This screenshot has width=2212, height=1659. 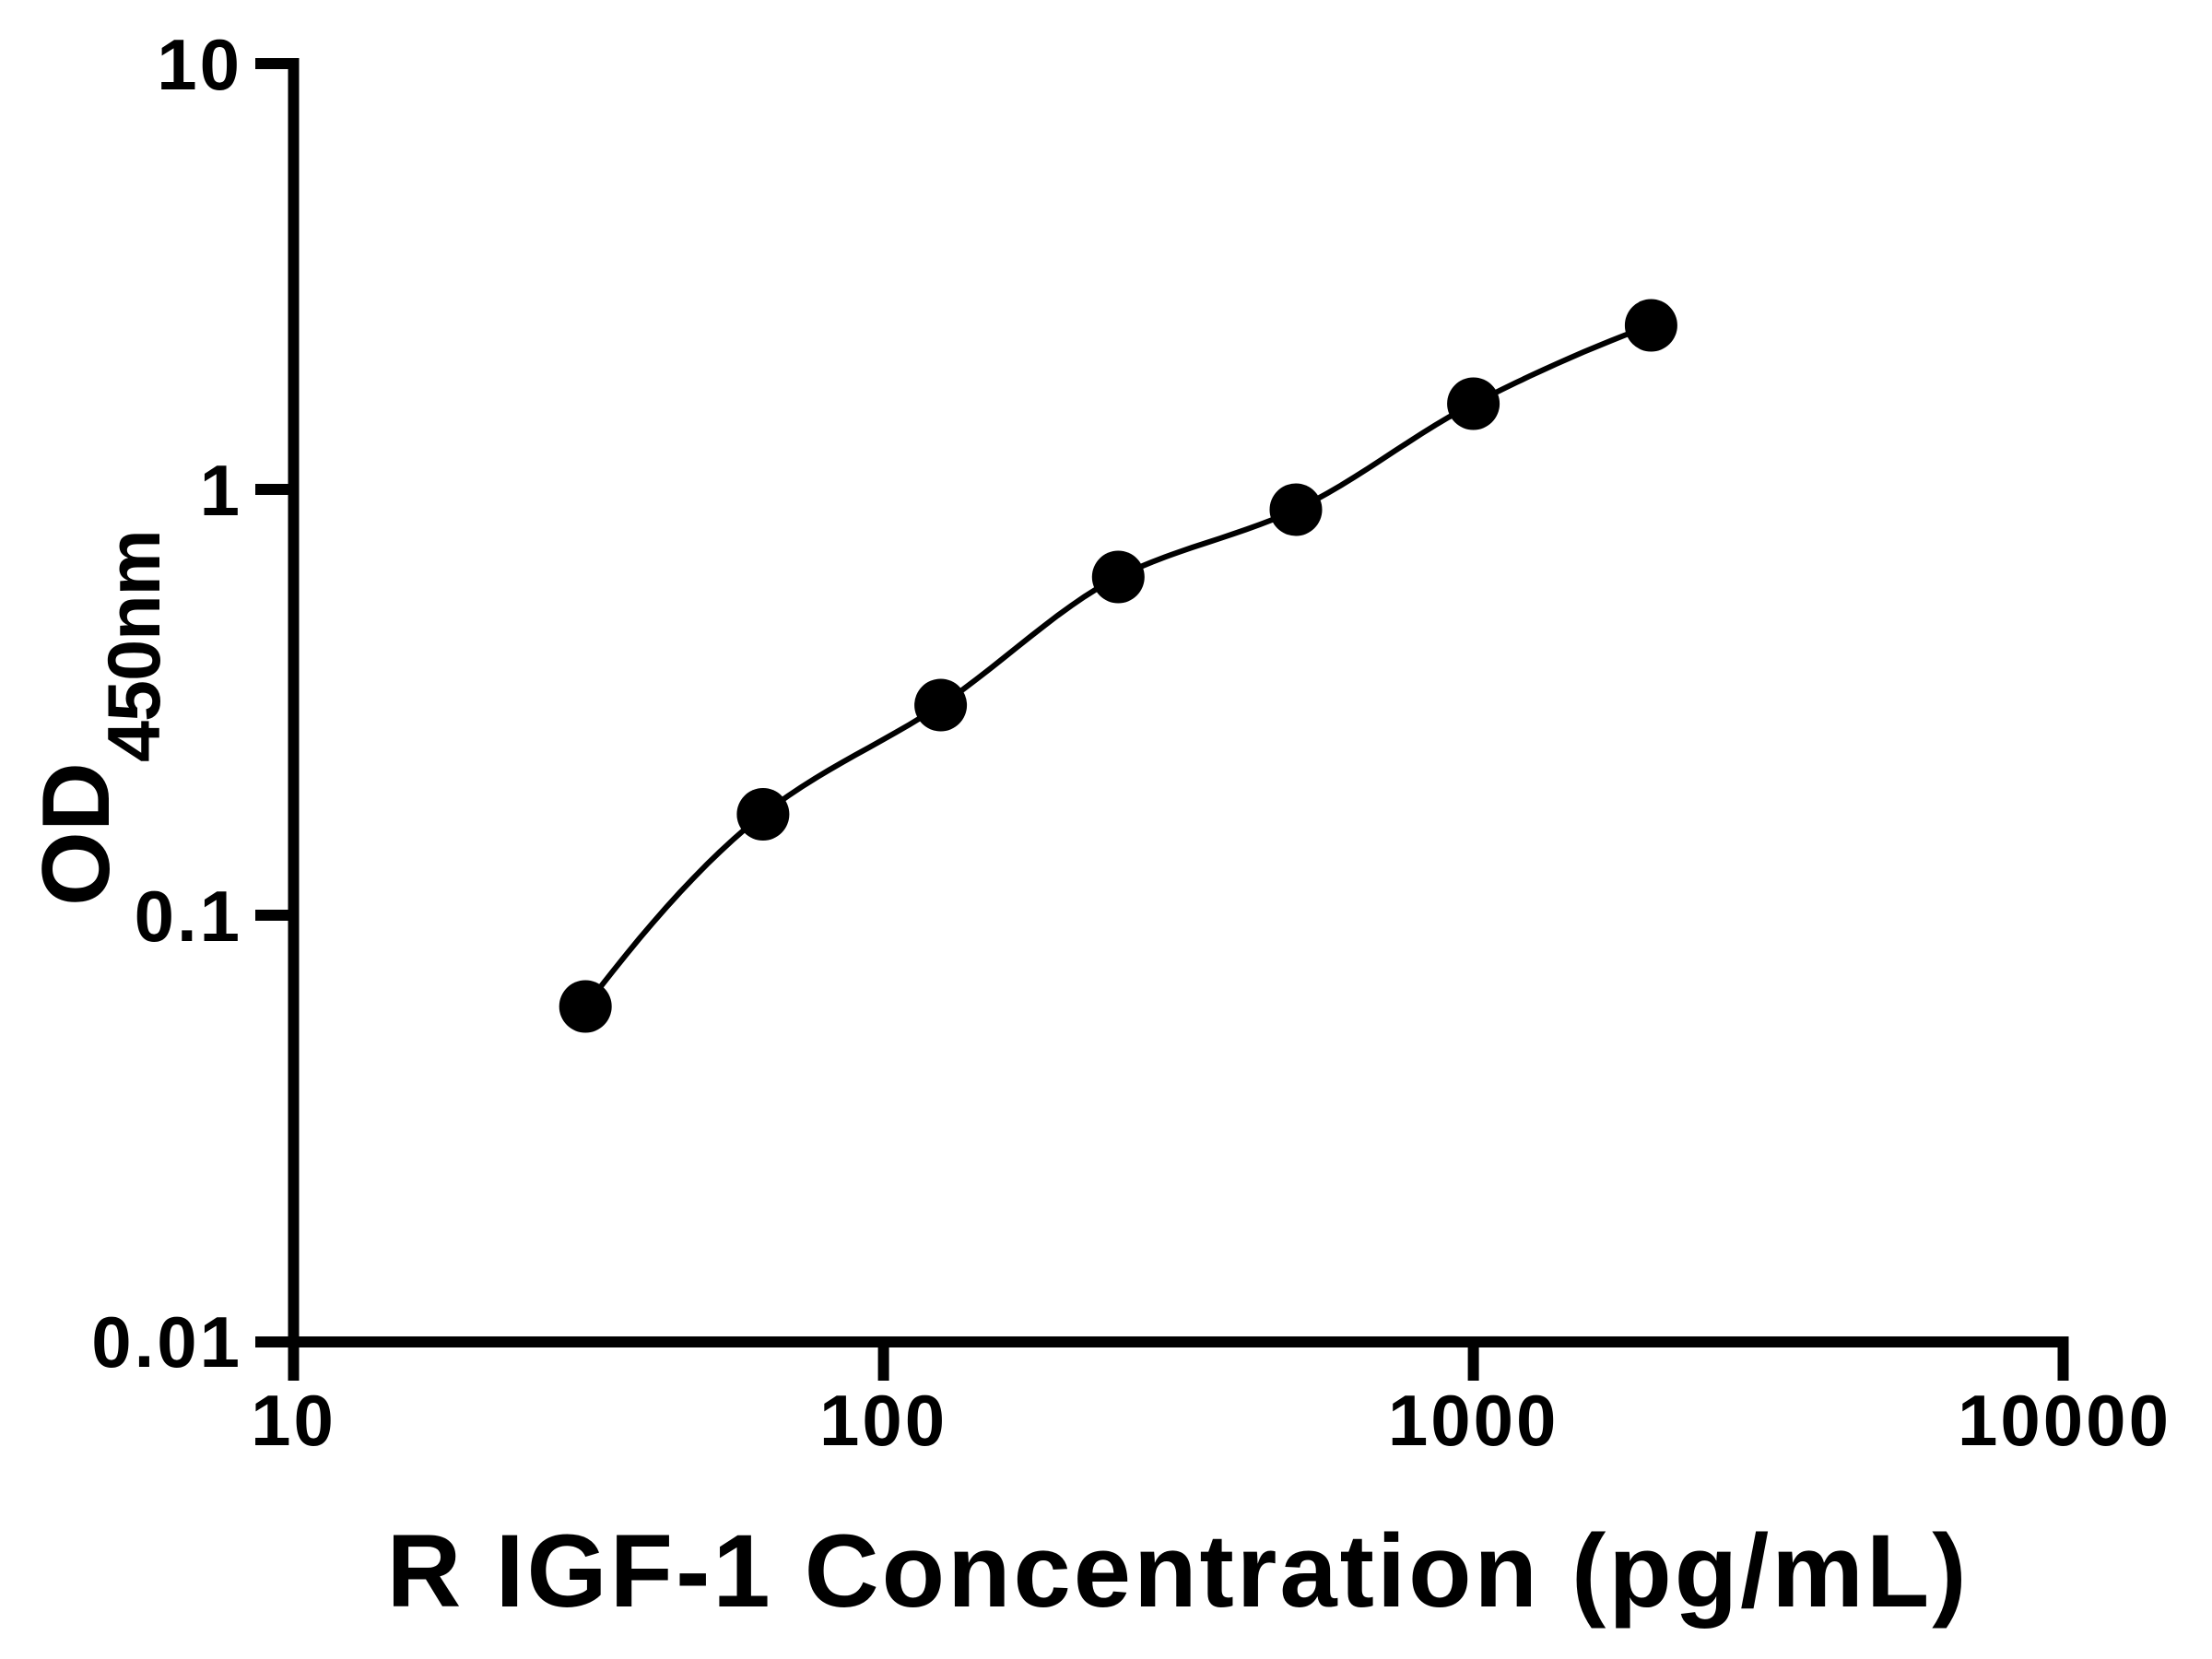 What do you see at coordinates (883, 1420) in the screenshot?
I see `svg-text: 100` at bounding box center [883, 1420].